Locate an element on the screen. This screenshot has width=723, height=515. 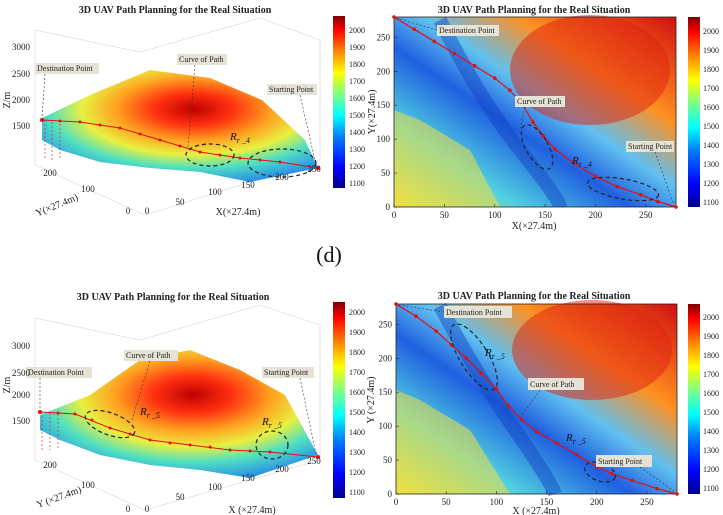
z-tick: 1500 is located at coordinates (21, 421).